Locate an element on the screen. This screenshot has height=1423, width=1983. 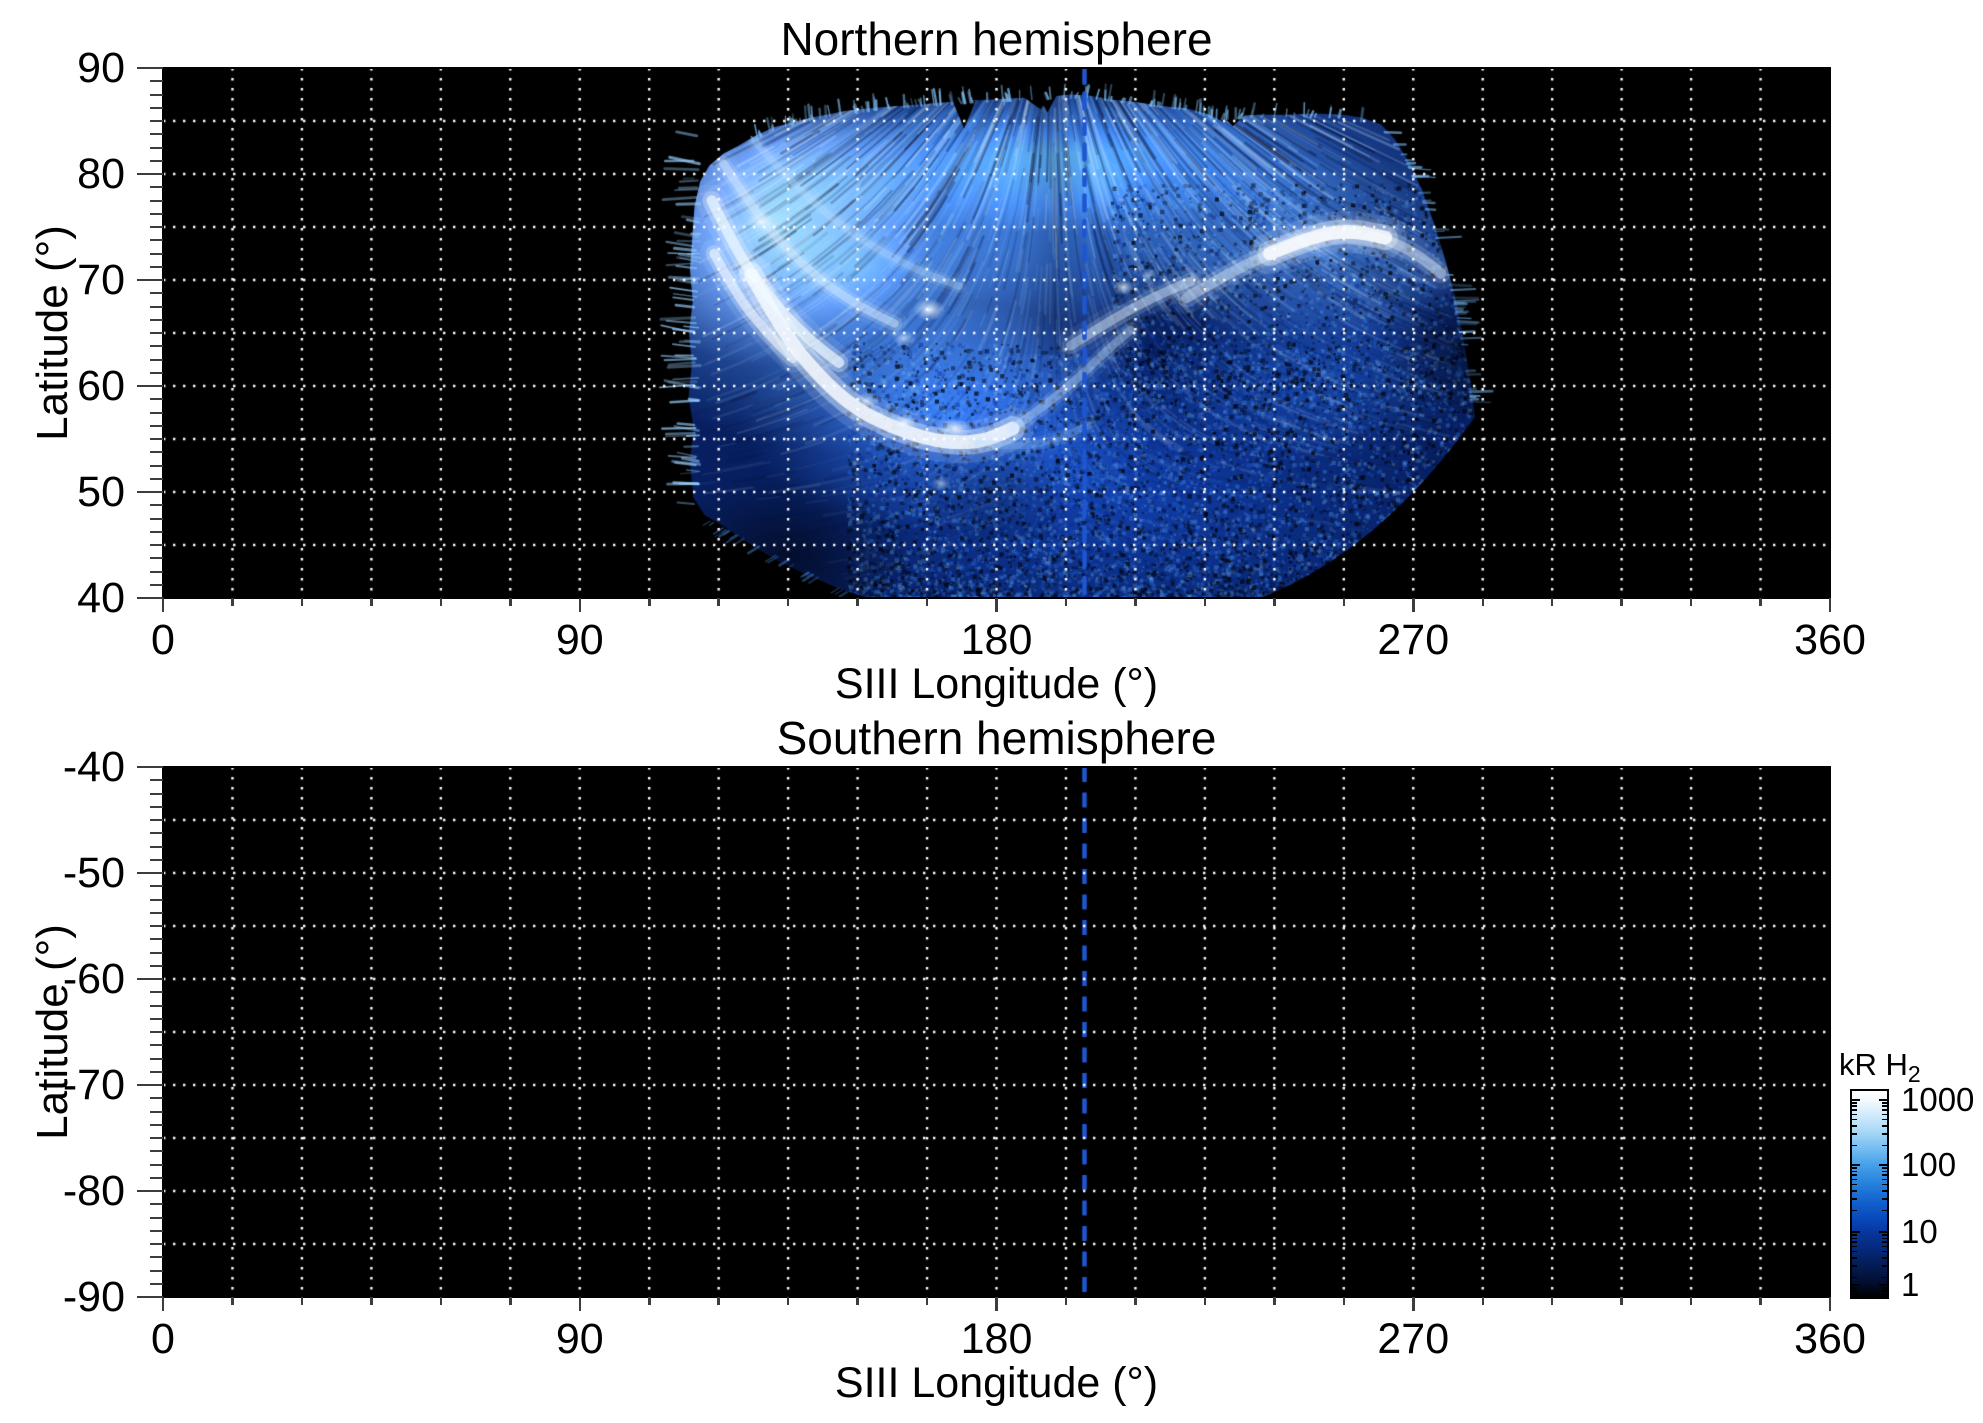
x-tick-label: 90 is located at coordinates (579, 1339).